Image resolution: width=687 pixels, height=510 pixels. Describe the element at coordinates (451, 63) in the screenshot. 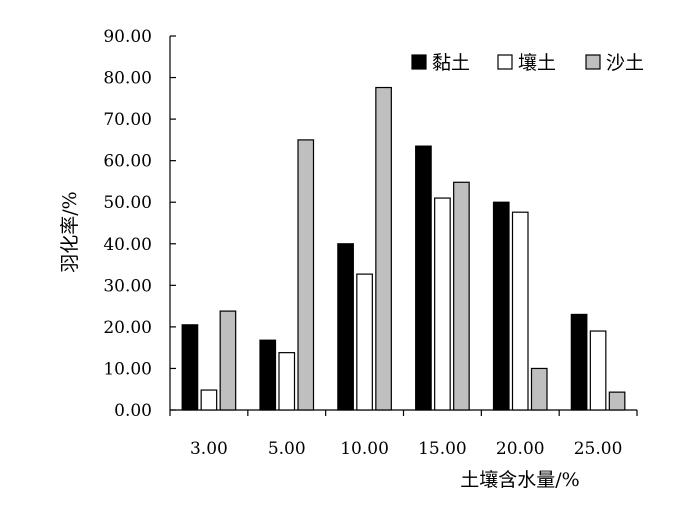

I see `legend-label: 黏土` at that location.